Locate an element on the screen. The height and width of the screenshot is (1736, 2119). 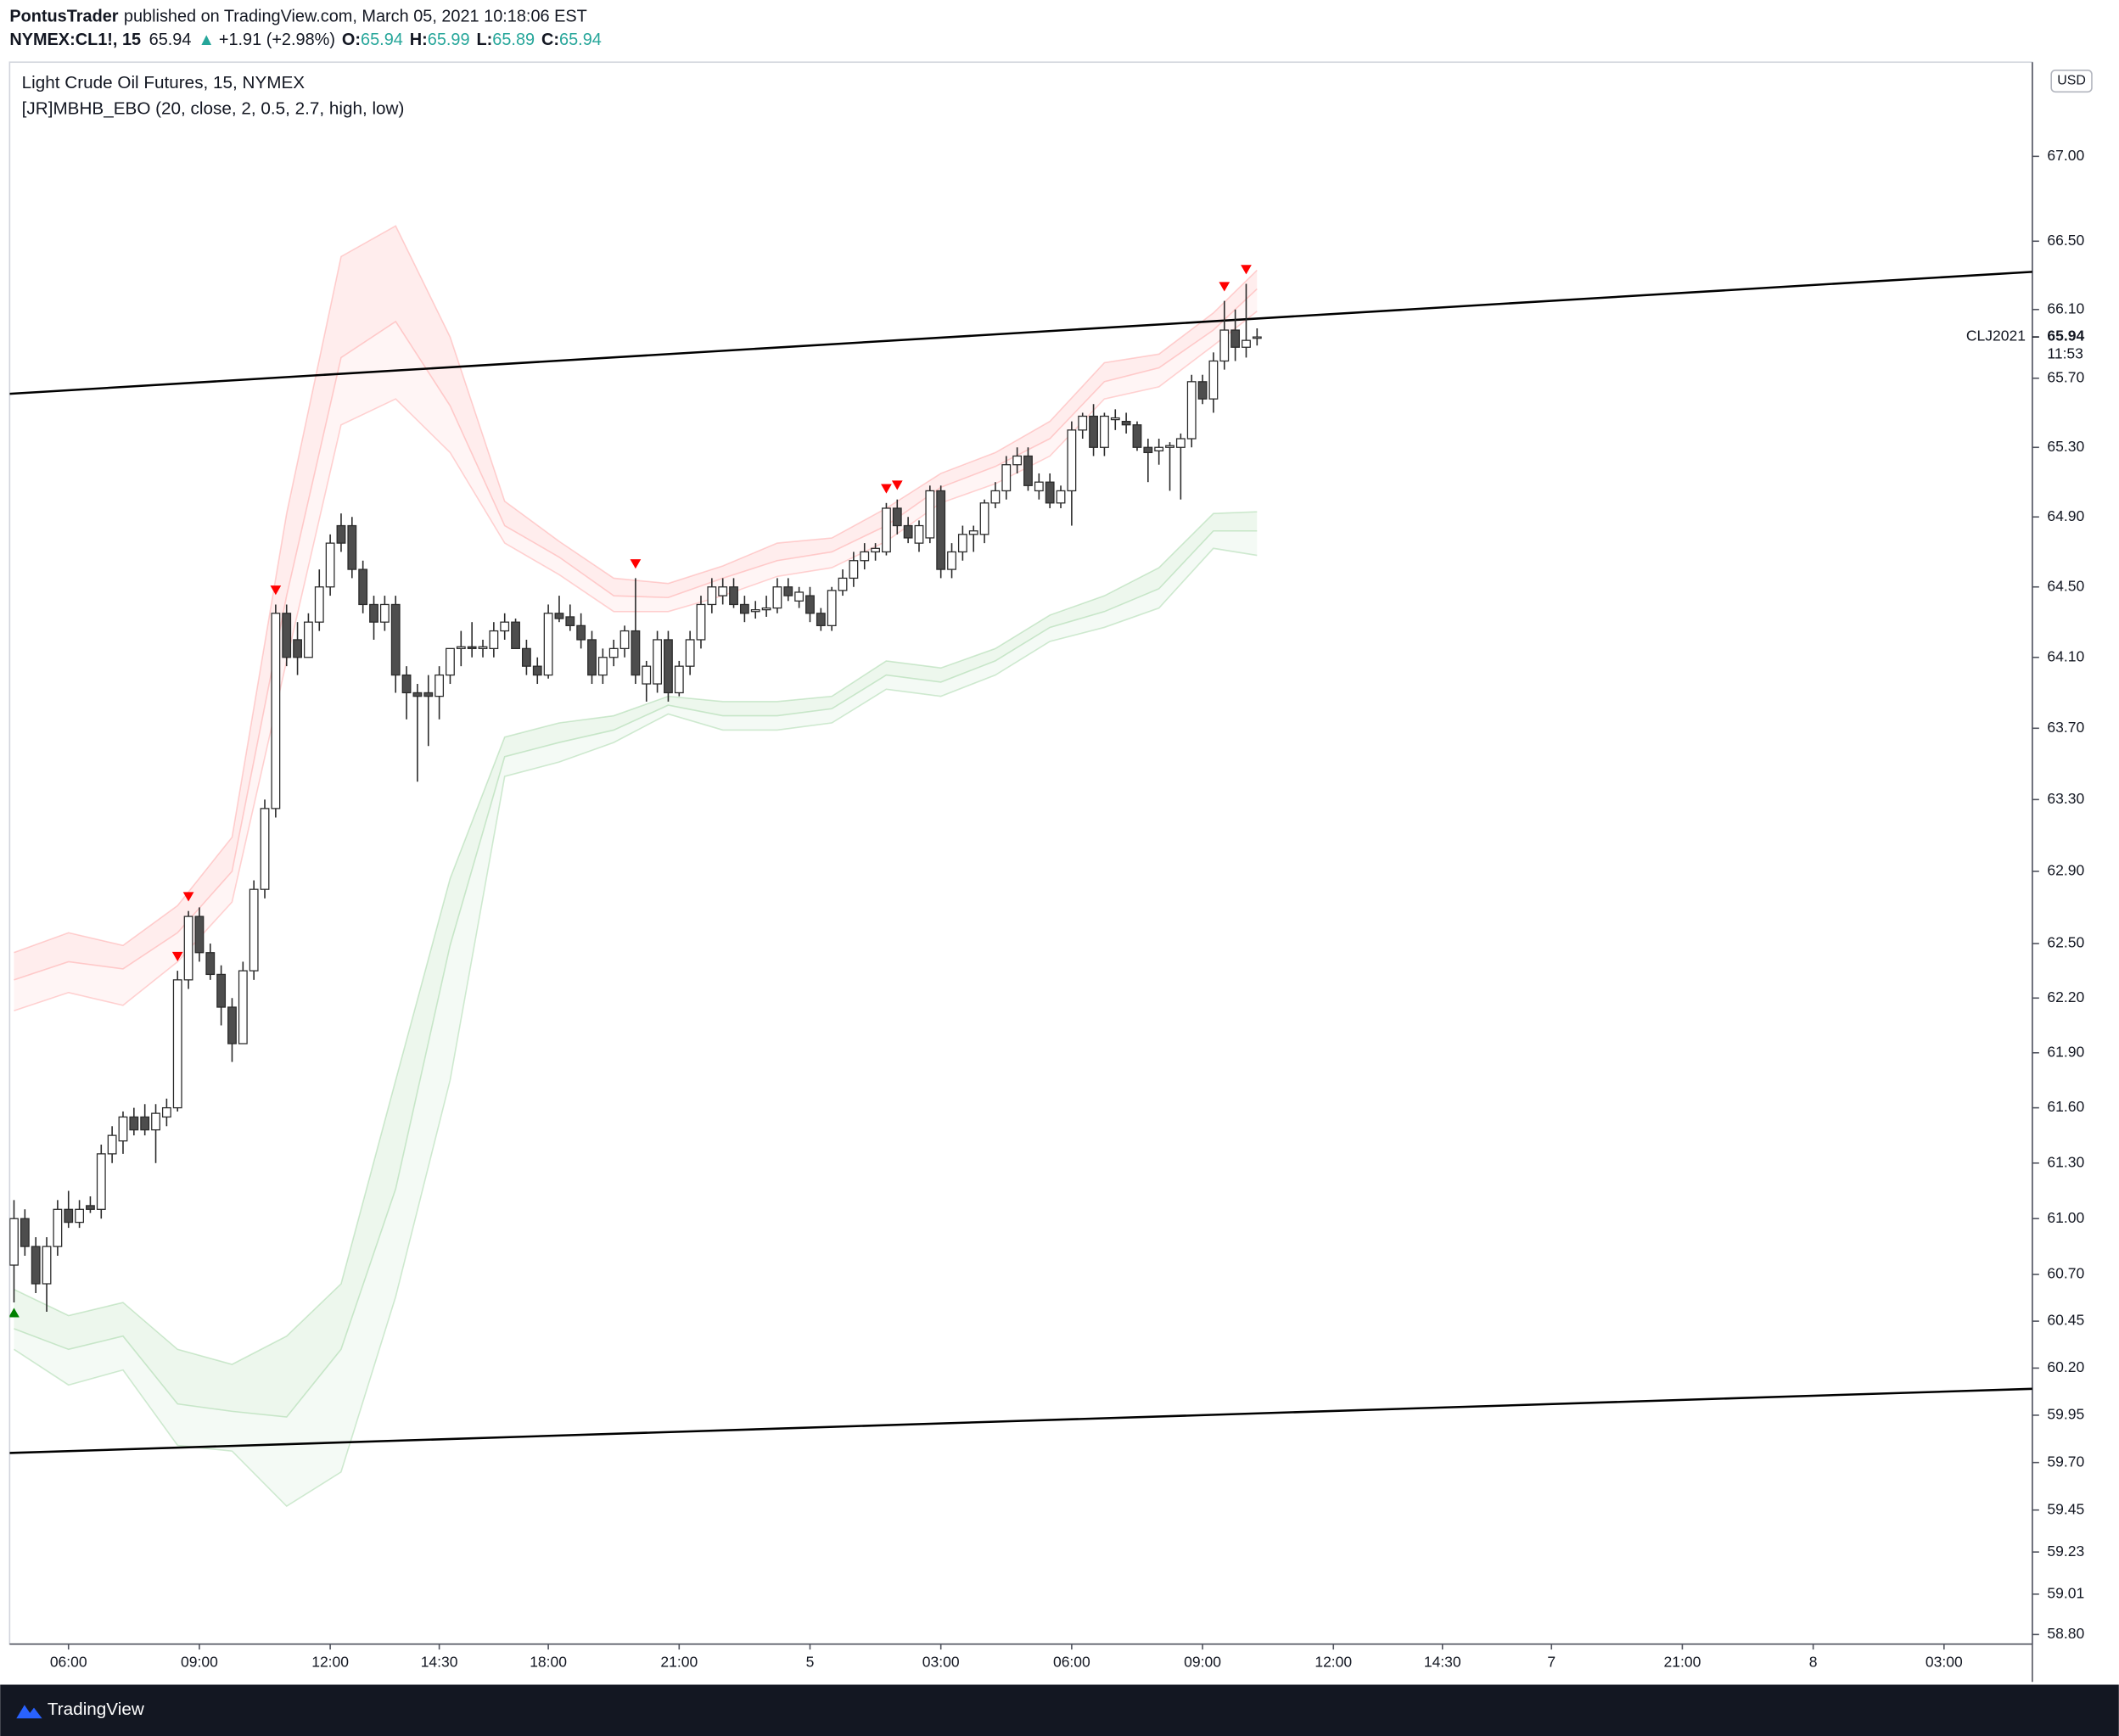
field-label: O: is located at coordinates (351, 40).